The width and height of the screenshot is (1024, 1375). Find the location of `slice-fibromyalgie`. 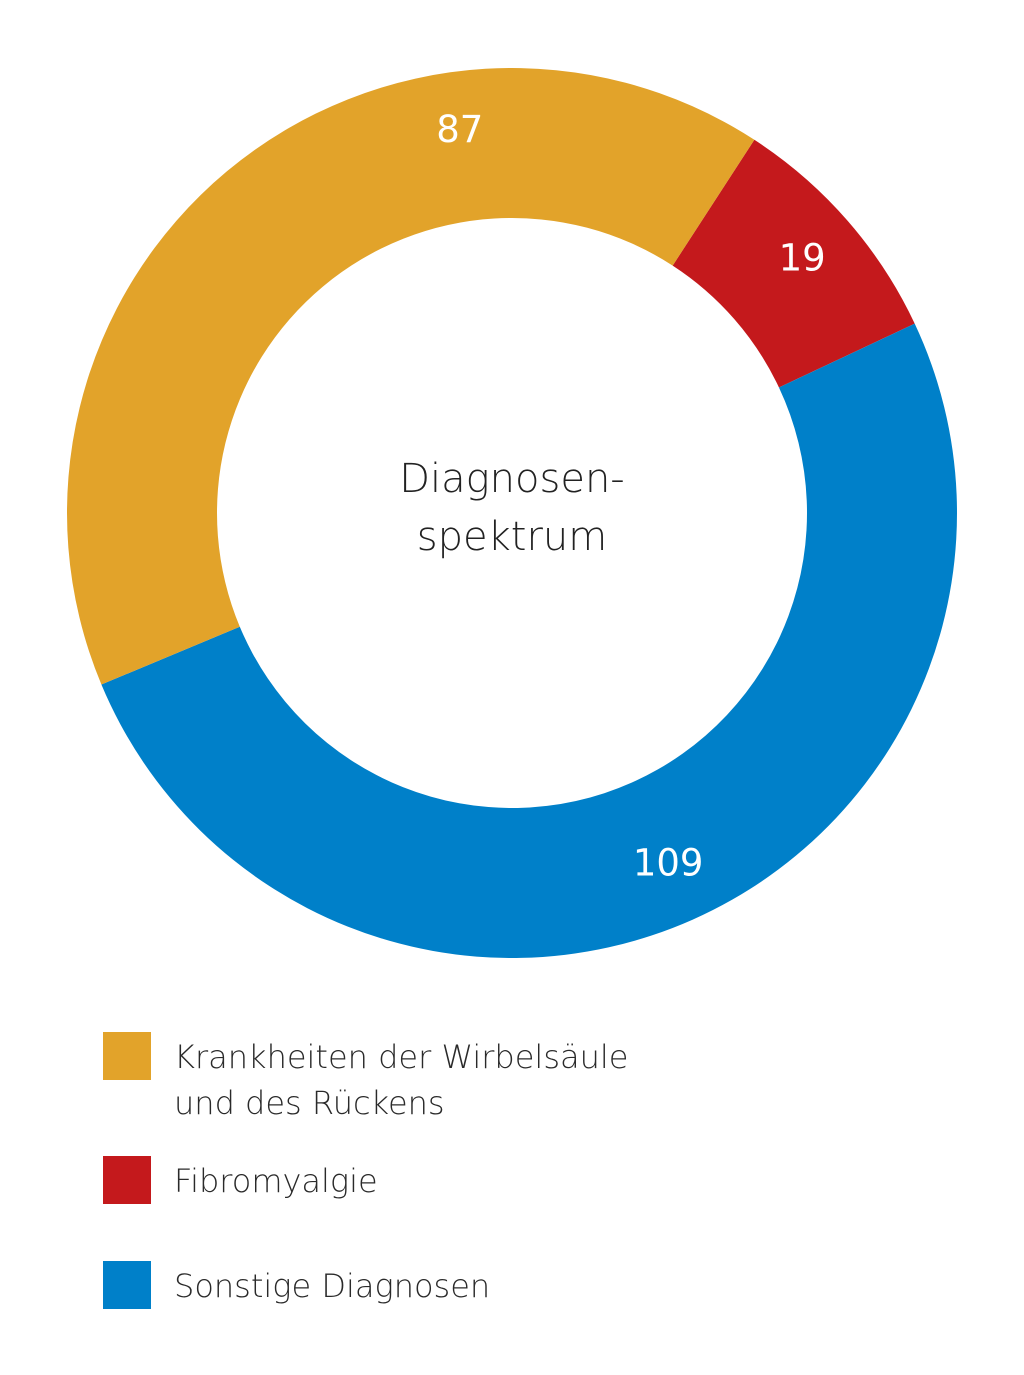

slice-fibromyalgie is located at coordinates (793, 263).